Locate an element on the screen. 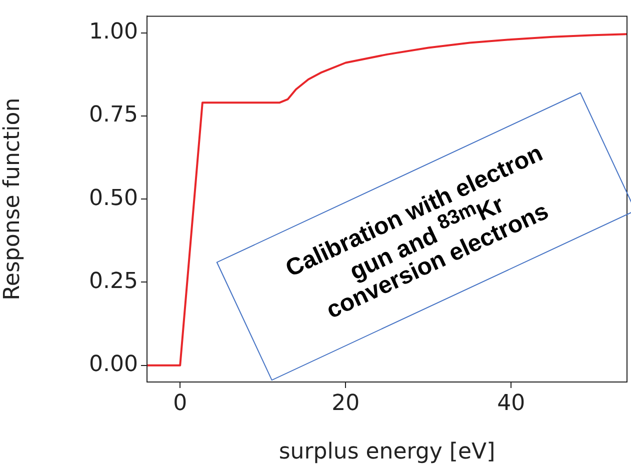  y-axis-title: Response function is located at coordinates (12, 199).